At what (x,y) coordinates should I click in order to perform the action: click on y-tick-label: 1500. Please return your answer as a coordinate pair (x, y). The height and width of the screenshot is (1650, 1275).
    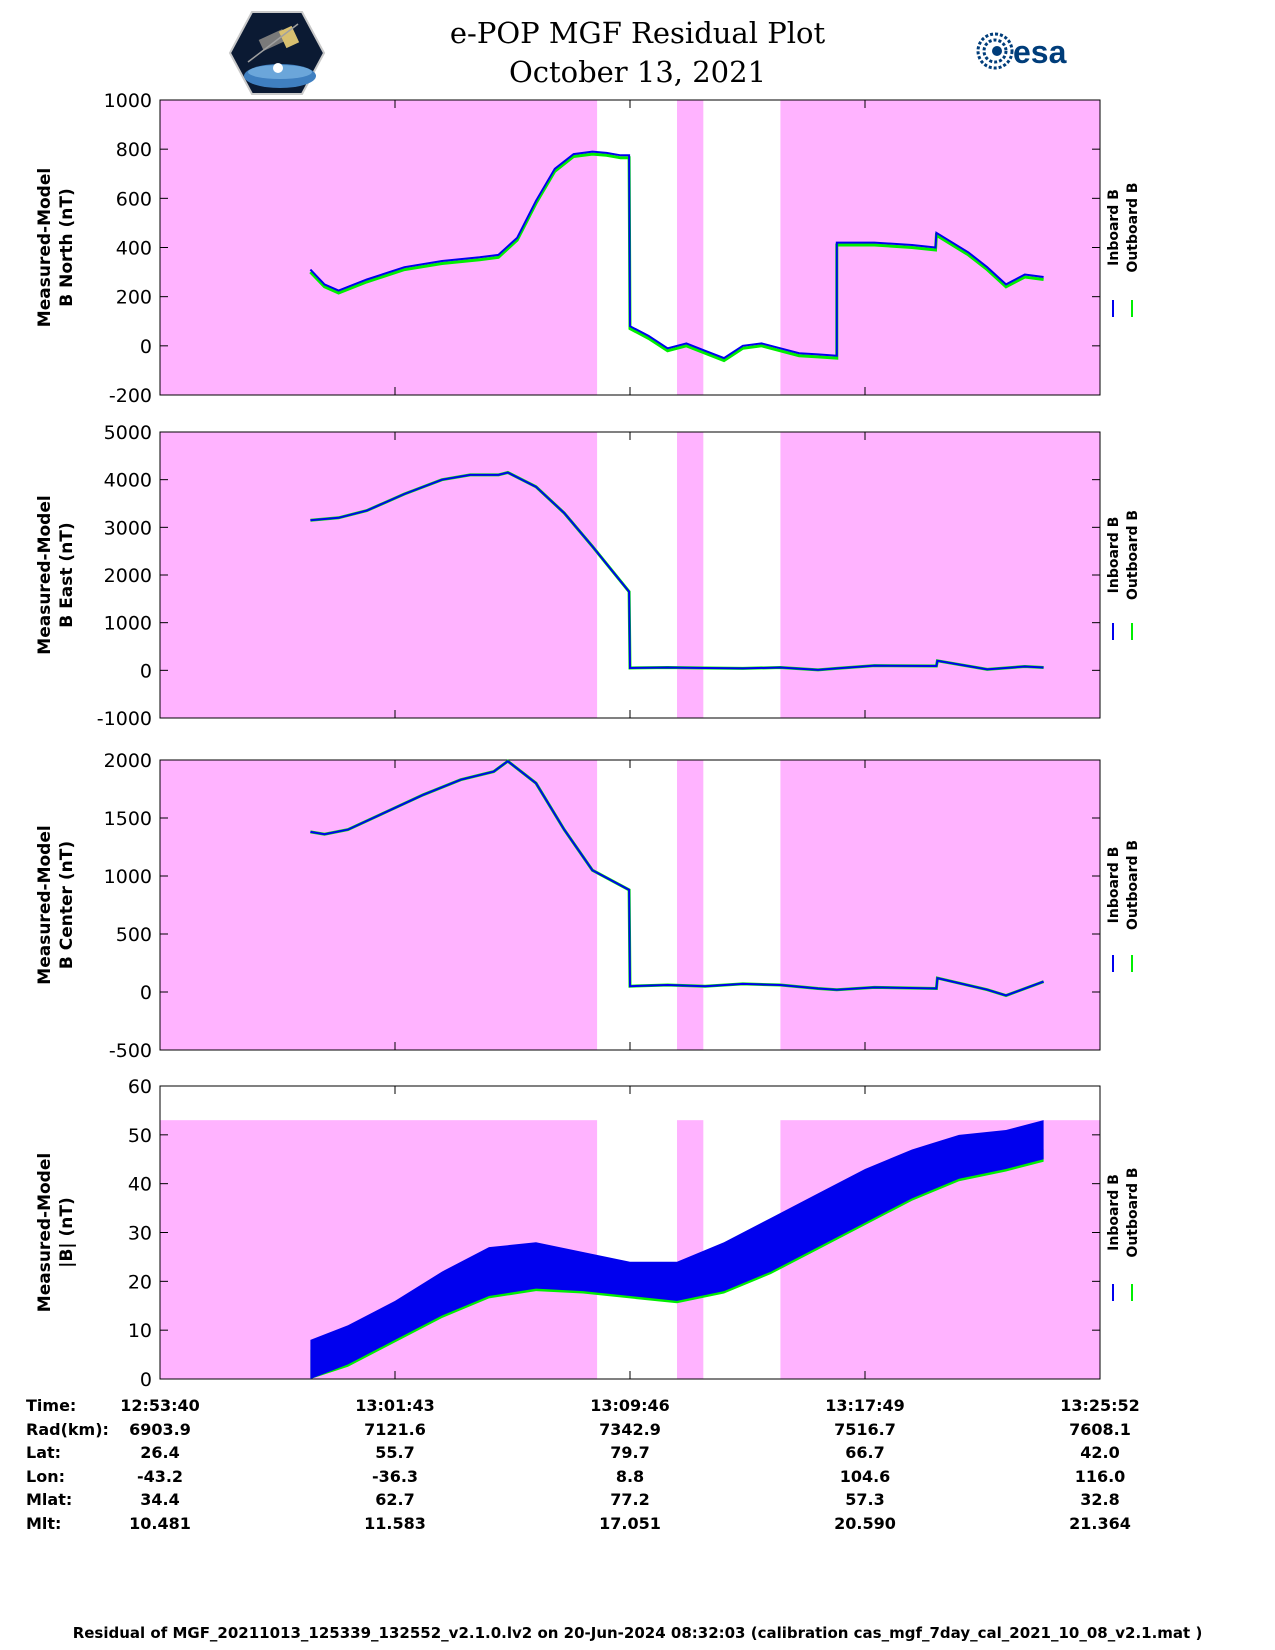
    Looking at the image, I should click on (128, 819).